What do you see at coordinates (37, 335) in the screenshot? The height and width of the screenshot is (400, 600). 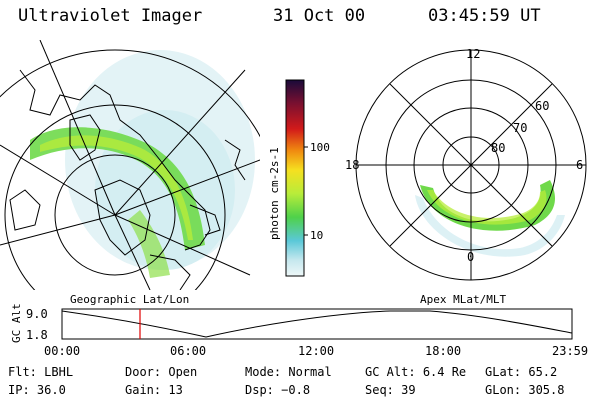 I see `ytick-1-8: 1.8` at bounding box center [37, 335].